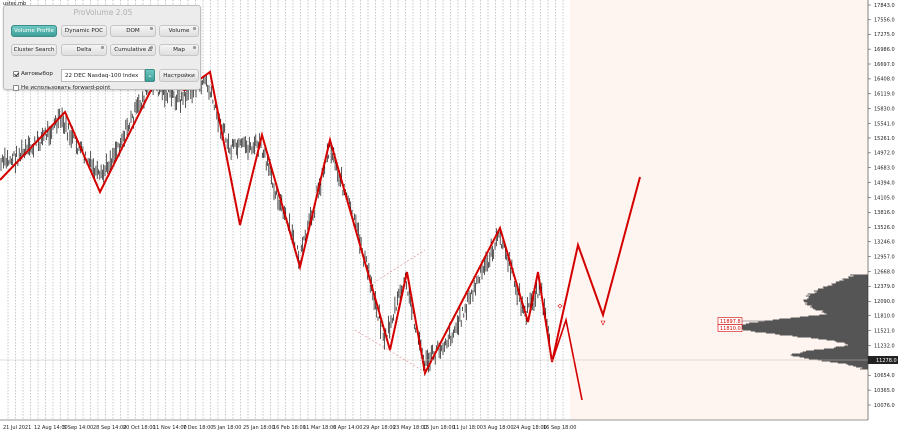  What do you see at coordinates (468, 428) in the screenshot?
I see `time-tick-label: 11 Jul 18:00` at bounding box center [468, 428].